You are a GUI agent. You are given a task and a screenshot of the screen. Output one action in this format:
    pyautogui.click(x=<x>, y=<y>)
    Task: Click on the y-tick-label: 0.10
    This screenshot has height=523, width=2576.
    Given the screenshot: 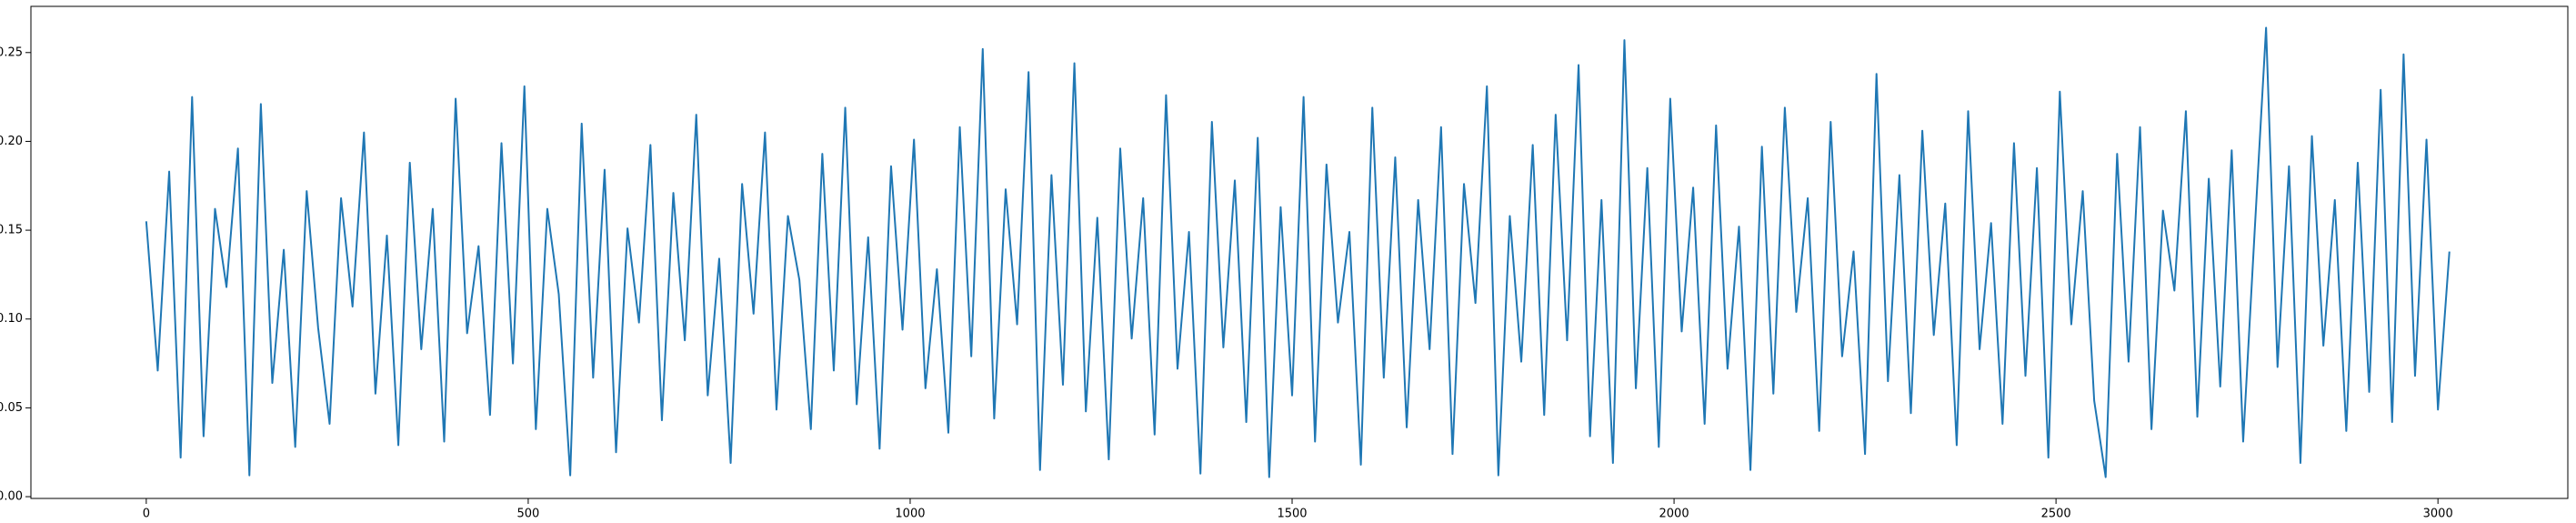 What is the action you would take?
    pyautogui.click(x=11, y=319)
    